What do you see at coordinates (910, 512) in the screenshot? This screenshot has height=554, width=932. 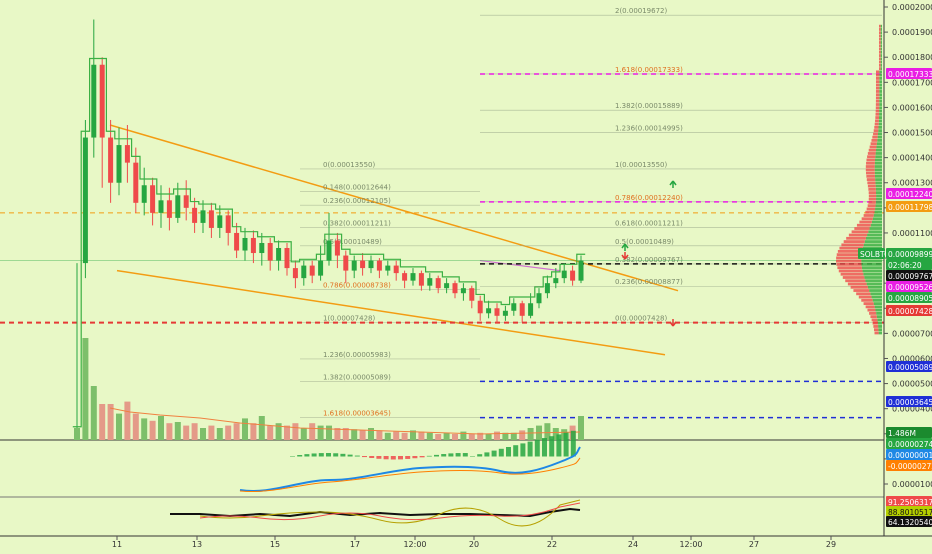 I see `indicator-badge-label: 88.80105172` at bounding box center [910, 512].